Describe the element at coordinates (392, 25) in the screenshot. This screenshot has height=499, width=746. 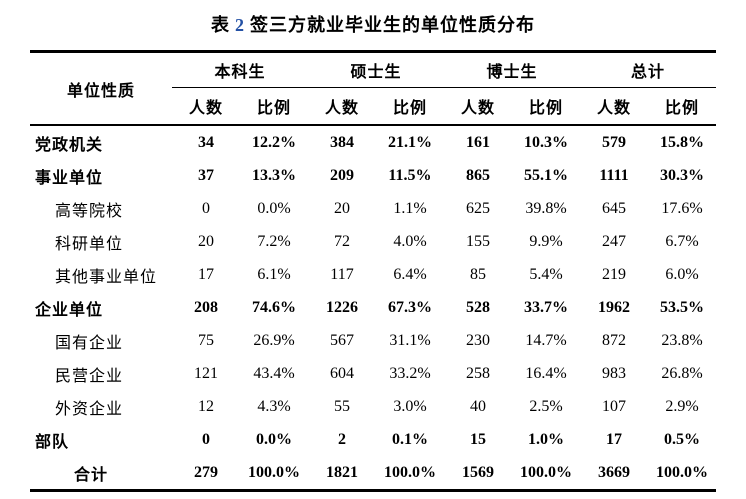
I see `table-title-text: 签三方就业毕业生的单位性质分布` at that location.